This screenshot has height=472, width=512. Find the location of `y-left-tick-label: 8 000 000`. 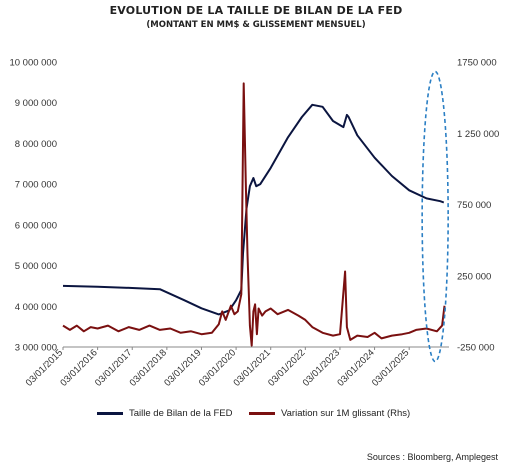

y-left-tick-label: 8 000 000 is located at coordinates (36, 144).